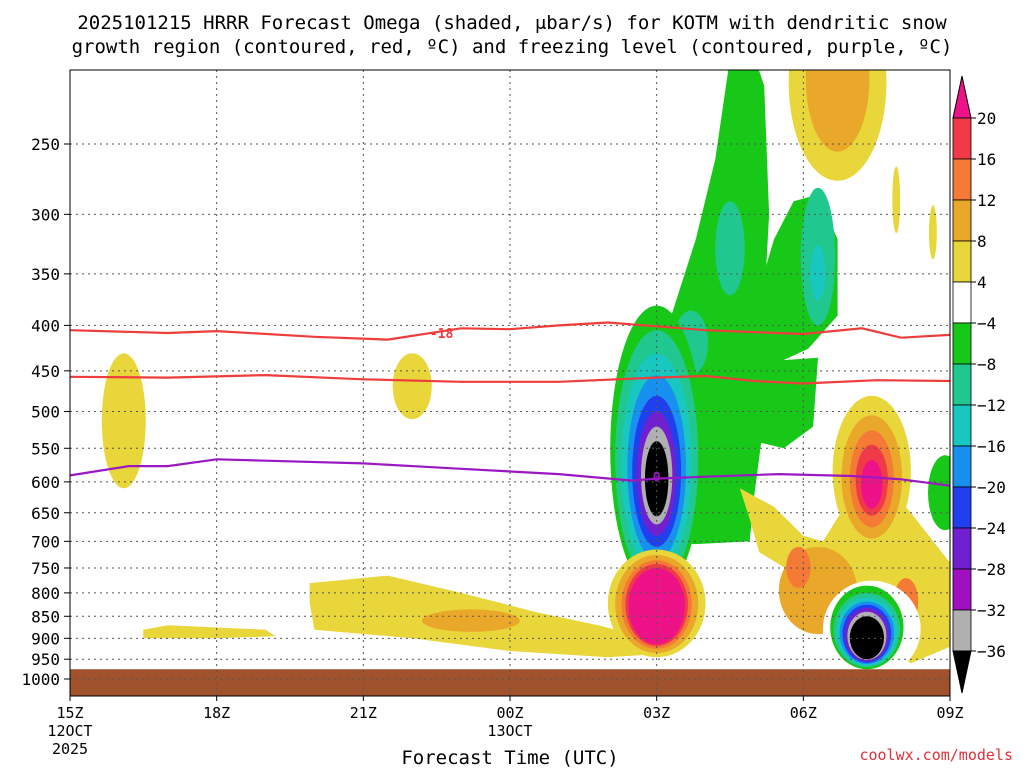  Describe the element at coordinates (45, 274) in the screenshot. I see `y-tick-label-350: 350` at that location.